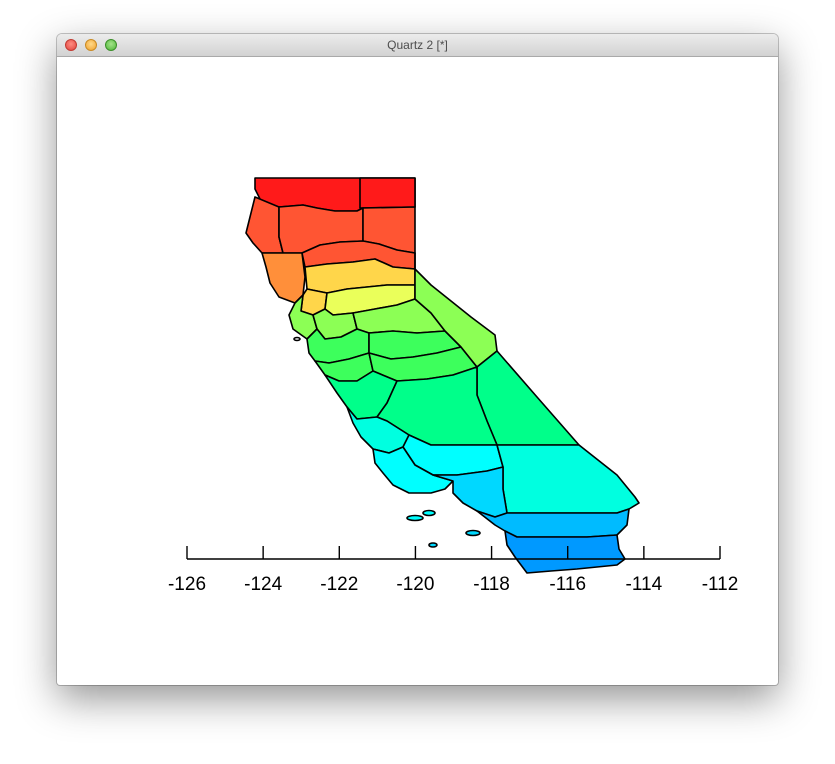 The width and height of the screenshot is (835, 764). What do you see at coordinates (111, 45) in the screenshot?
I see `zoom-button` at bounding box center [111, 45].